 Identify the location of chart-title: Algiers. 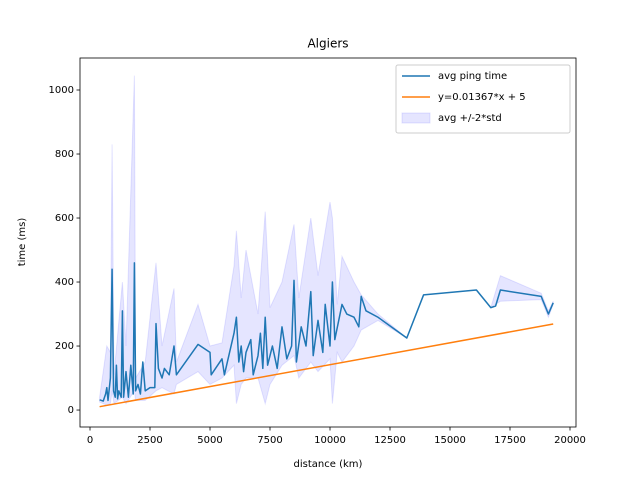
(327, 44).